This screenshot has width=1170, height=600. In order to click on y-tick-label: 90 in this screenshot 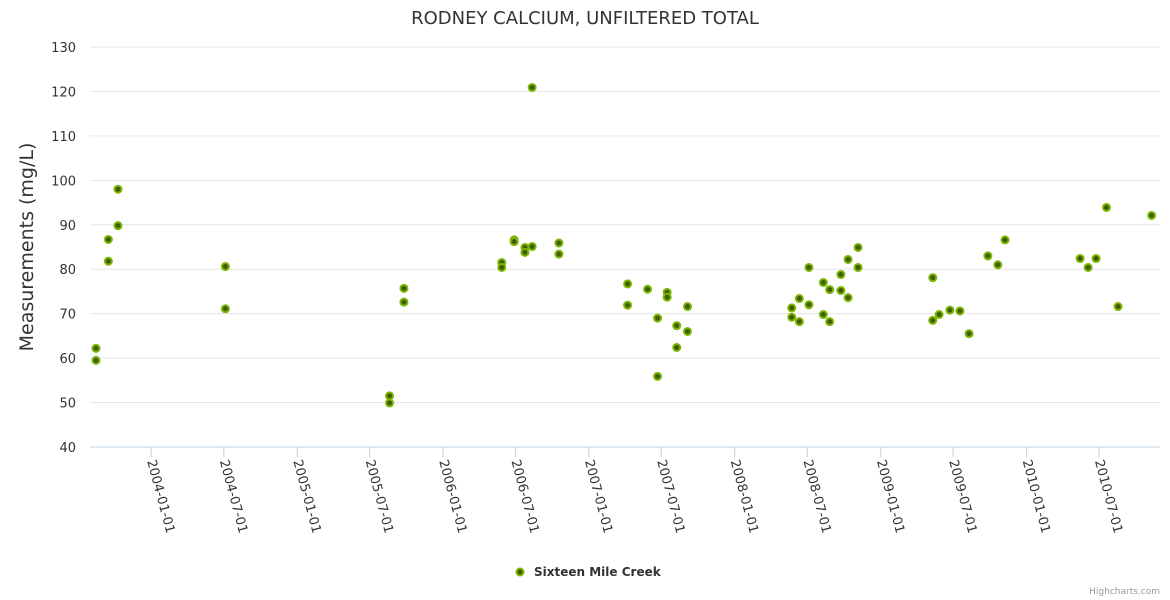, I will do `click(67, 226)`.